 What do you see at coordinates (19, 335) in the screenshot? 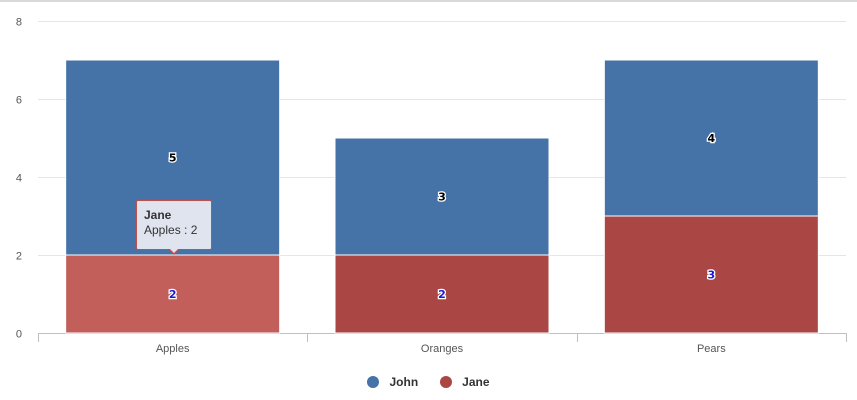
I see `y-tick-label: 0` at bounding box center [19, 335].